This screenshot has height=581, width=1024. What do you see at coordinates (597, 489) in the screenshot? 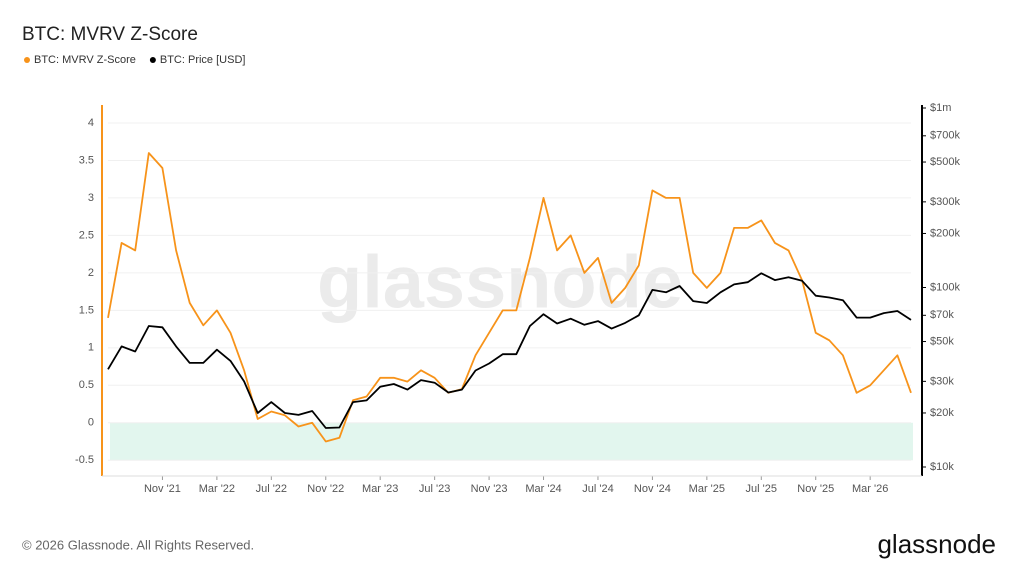
I see `x-tick-label: Jul '24` at bounding box center [597, 489].